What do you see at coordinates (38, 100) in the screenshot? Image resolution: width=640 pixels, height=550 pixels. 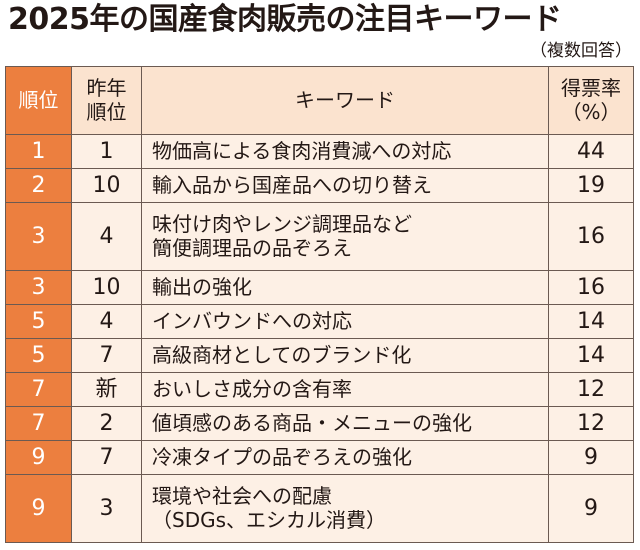 I see `header-rank: 順位` at bounding box center [38, 100].